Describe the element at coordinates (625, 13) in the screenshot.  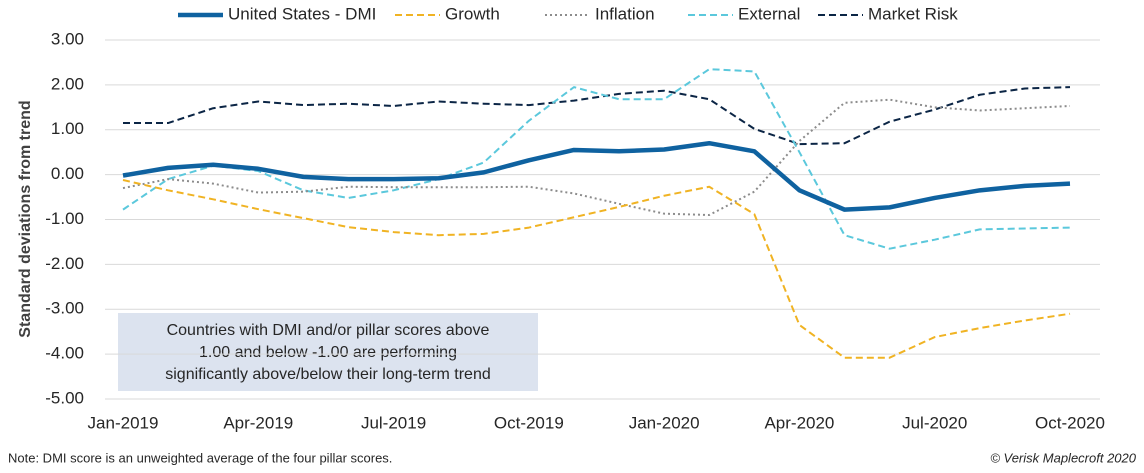
I see `legend-label: Inflation` at that location.